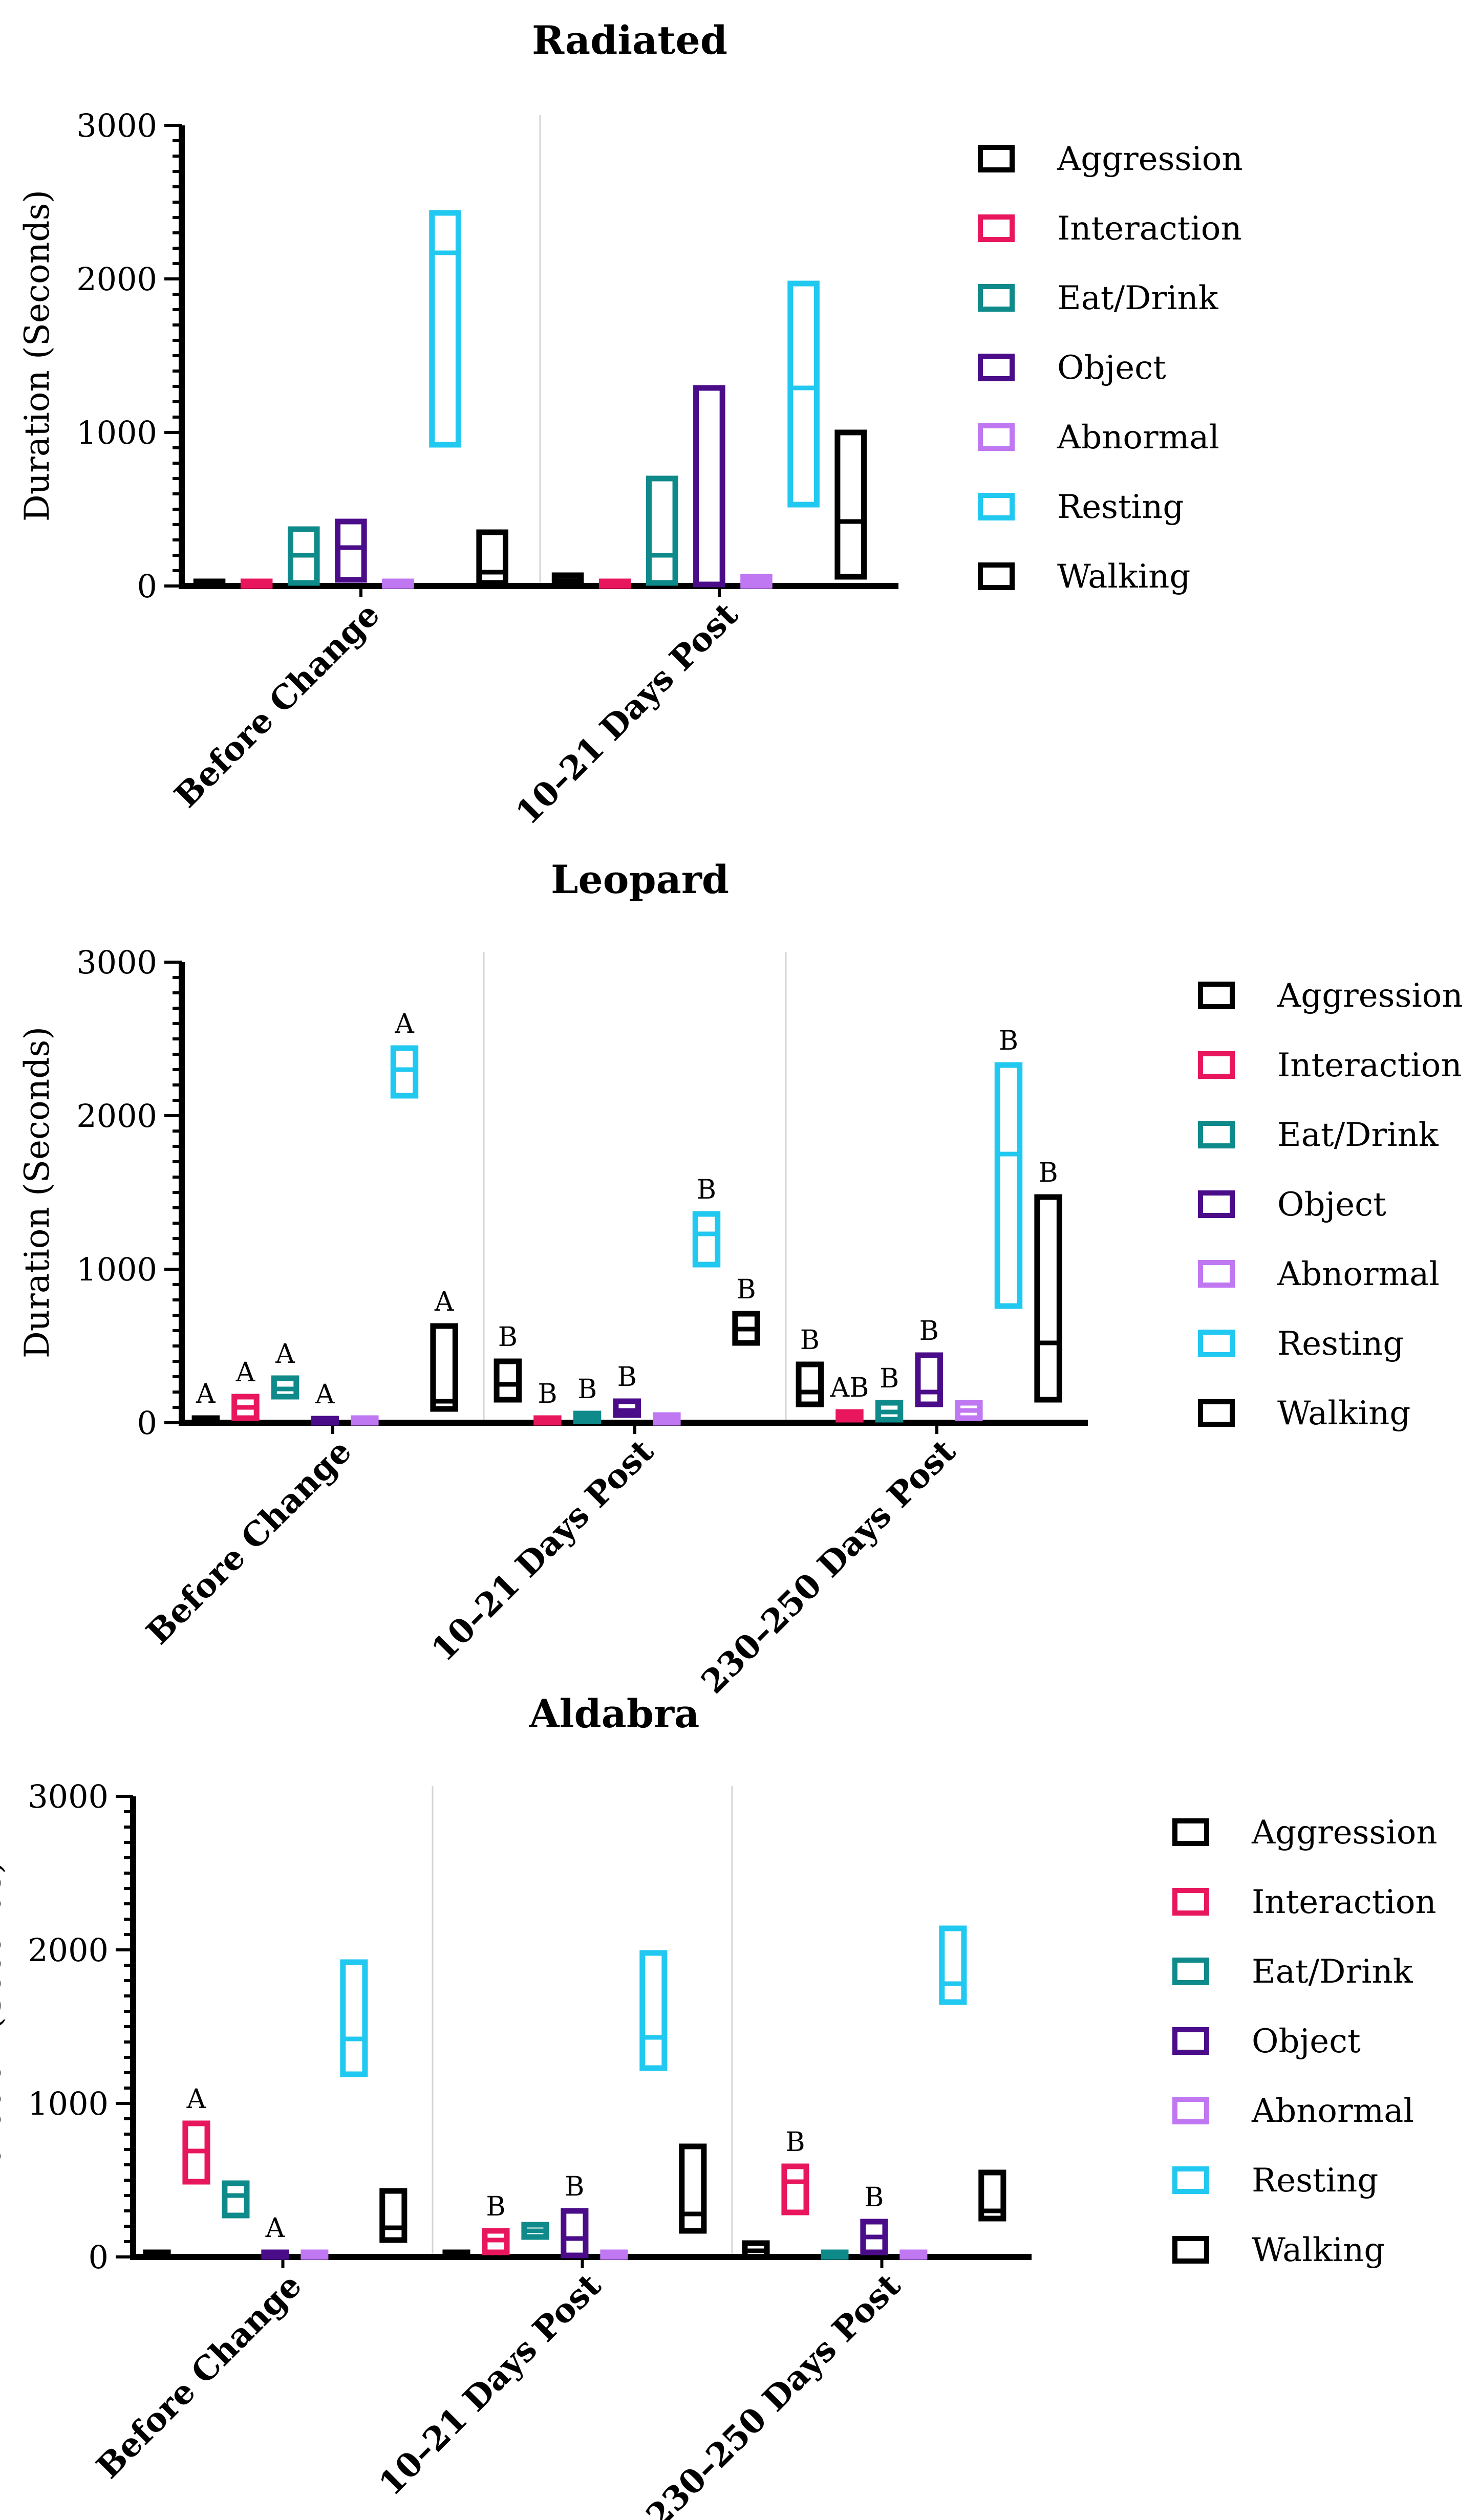 Image resolution: width=1479 pixels, height=2520 pixels. What do you see at coordinates (614, 1714) in the screenshot?
I see `chart-title: Aldabra` at bounding box center [614, 1714].